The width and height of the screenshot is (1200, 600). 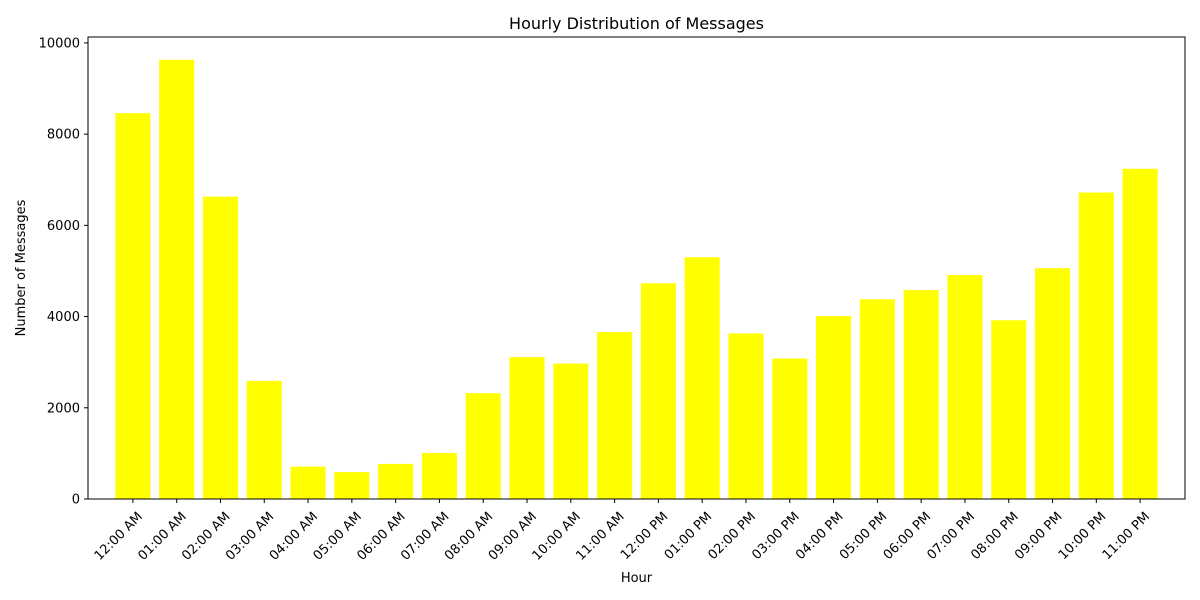 I want to click on y-axis: 0 2000 4000 6000 8000 10000, so click(x=63, y=272).